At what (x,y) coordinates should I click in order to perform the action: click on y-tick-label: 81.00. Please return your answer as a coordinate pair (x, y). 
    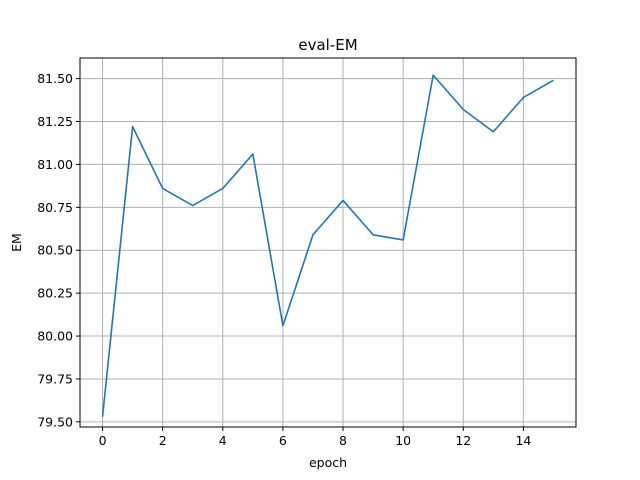
    Looking at the image, I should click on (55, 164).